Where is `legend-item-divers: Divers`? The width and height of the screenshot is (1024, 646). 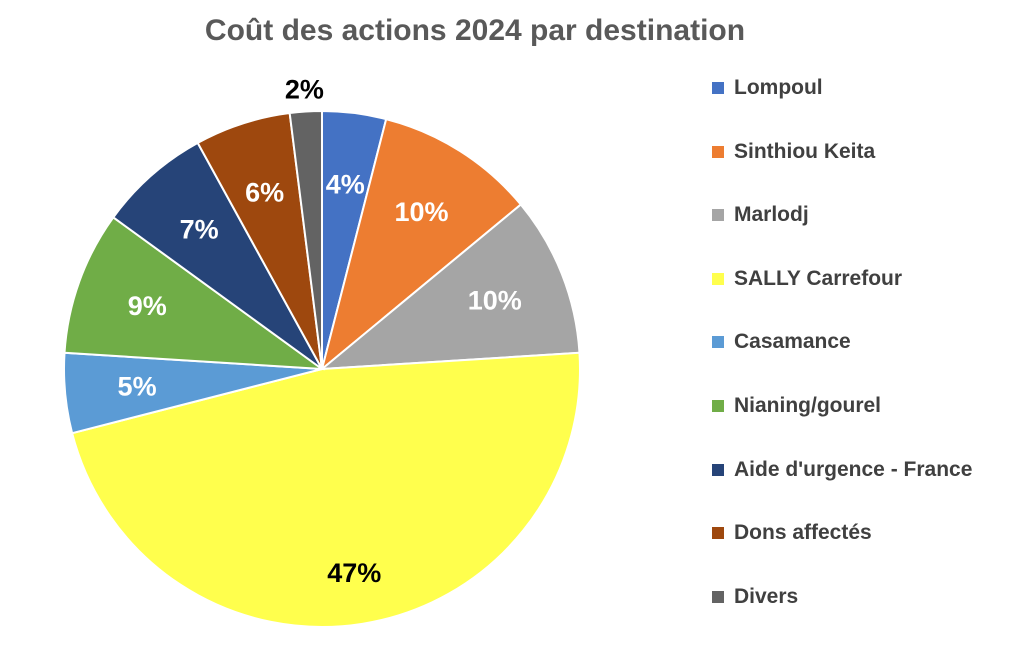
legend-item-divers: Divers is located at coordinates (842, 614).